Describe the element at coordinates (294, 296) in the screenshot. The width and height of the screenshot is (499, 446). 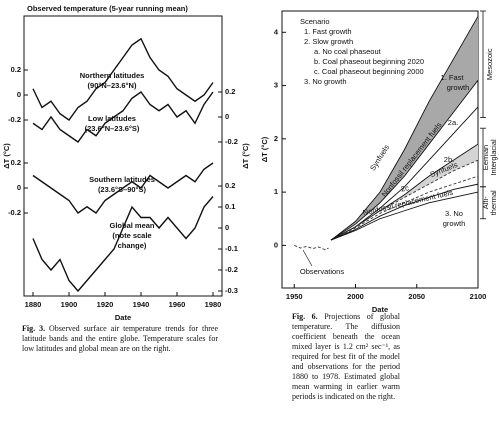
I see `x-tick-label: 1950` at that location.